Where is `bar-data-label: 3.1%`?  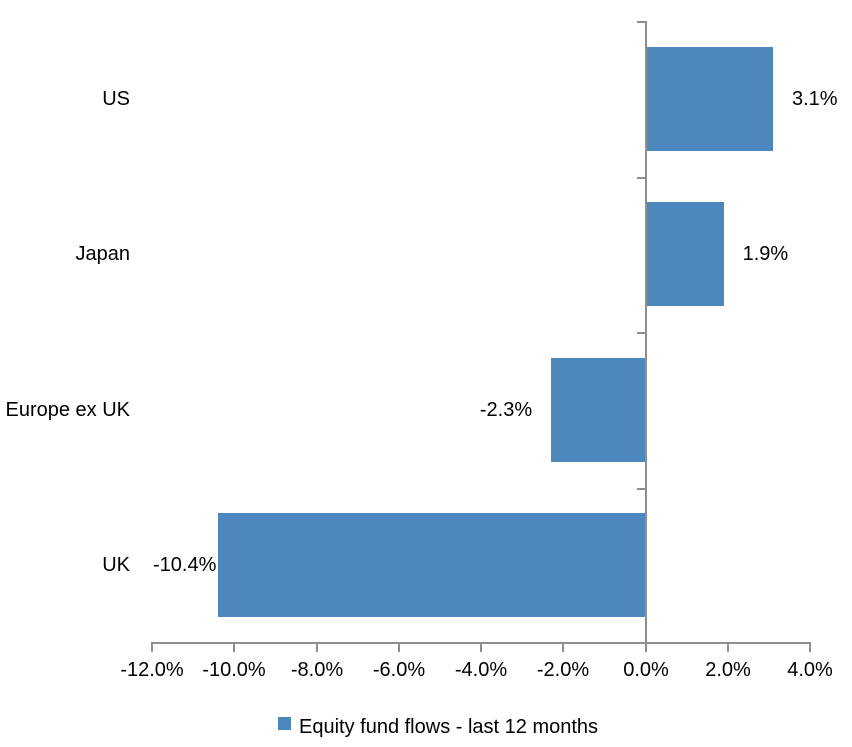 bar-data-label: 3.1% is located at coordinates (815, 98).